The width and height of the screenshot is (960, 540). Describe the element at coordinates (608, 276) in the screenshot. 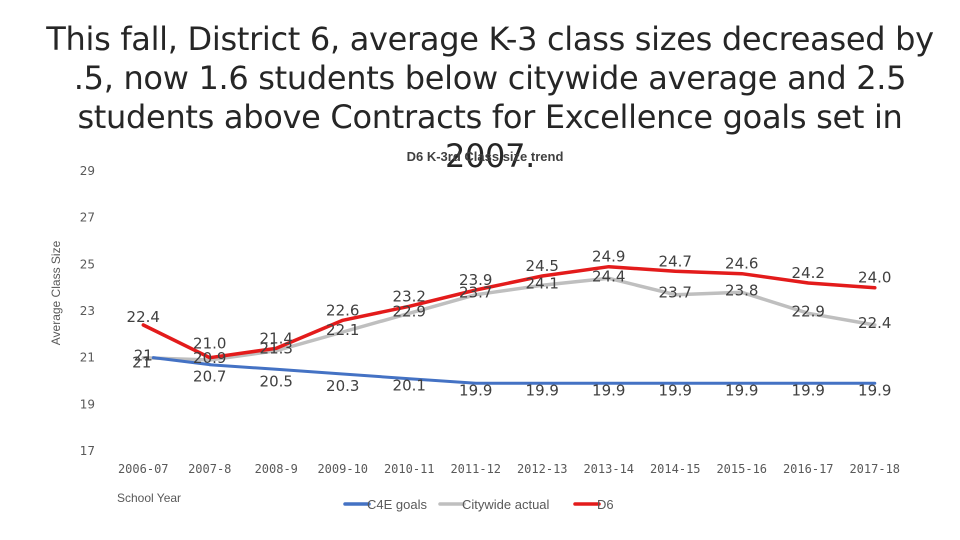

I see `data-label: 24.4` at that location.